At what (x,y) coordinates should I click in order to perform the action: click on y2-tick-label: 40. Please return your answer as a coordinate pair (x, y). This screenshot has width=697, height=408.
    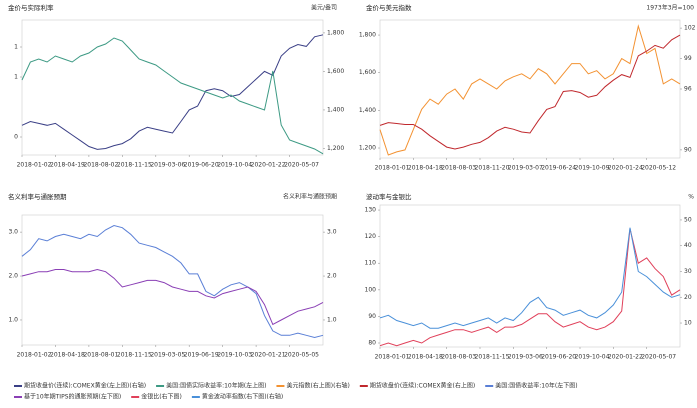
    Looking at the image, I should click on (688, 245).